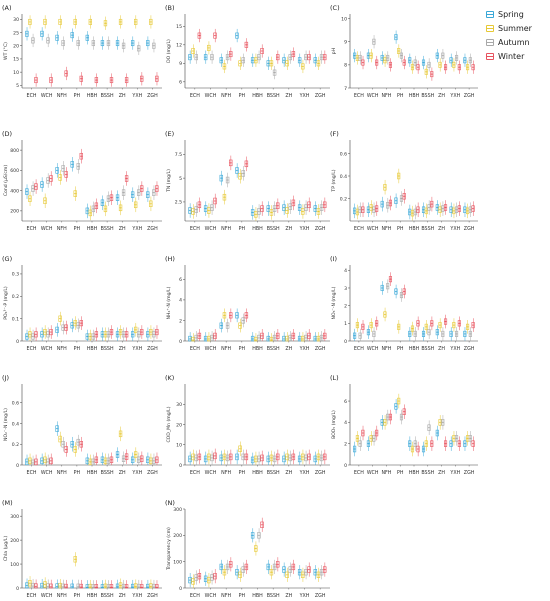 The width and height of the screenshot is (550, 601). Describe the element at coordinates (377, 208) in the screenshot. I see `box-winter-wch` at that location.